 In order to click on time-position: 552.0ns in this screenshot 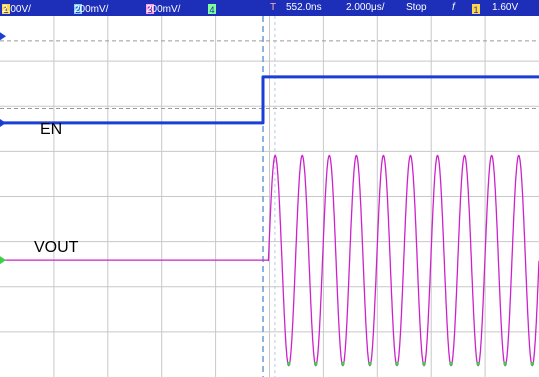, I will do `click(304, 7)`.